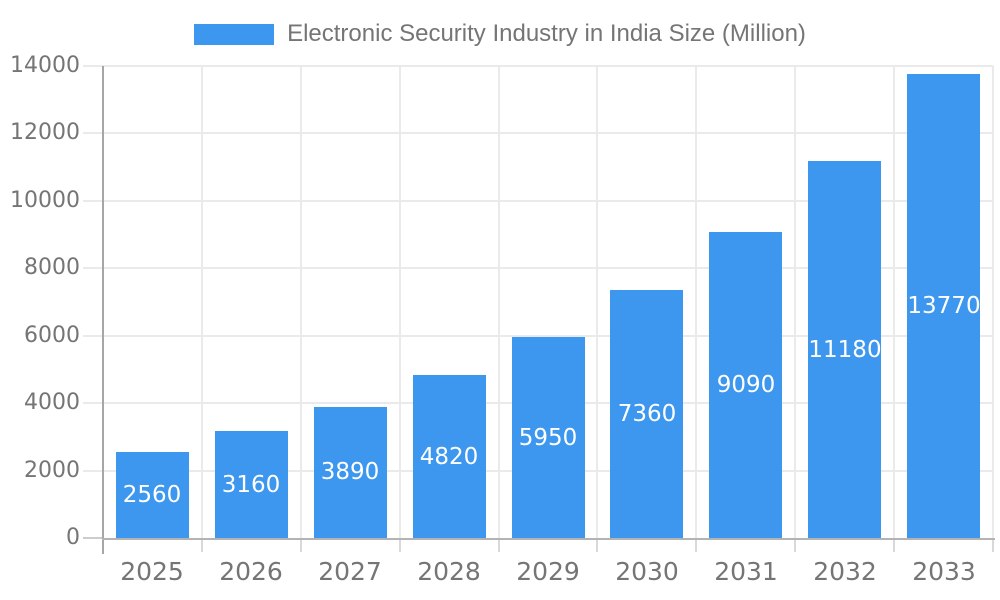 This screenshot has height=600, width=1000. I want to click on x-axis-label-2027: 2027, so click(350, 571).